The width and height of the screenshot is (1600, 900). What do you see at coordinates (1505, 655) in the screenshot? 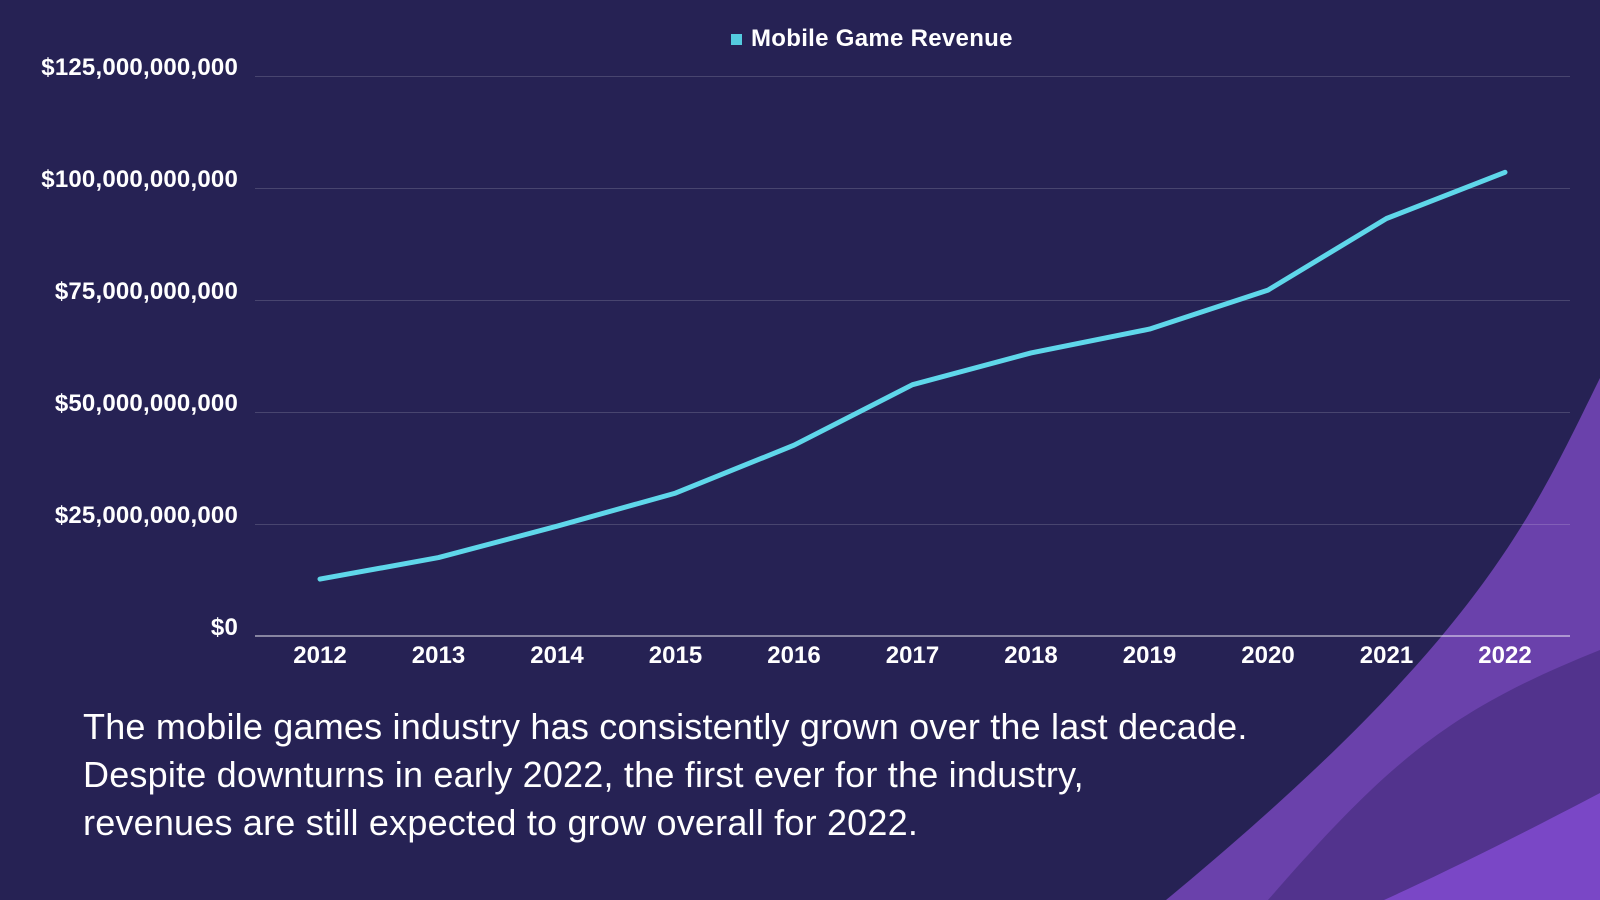
I see `x-axis-tick-label: 2022` at bounding box center [1505, 655].